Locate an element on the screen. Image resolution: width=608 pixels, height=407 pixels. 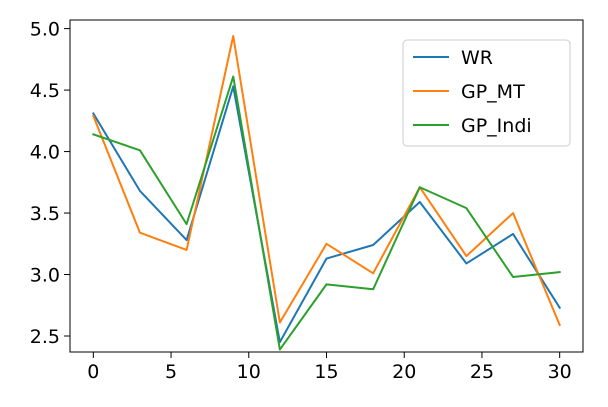
y-tick-label: 2.5 is located at coordinates (45, 337).